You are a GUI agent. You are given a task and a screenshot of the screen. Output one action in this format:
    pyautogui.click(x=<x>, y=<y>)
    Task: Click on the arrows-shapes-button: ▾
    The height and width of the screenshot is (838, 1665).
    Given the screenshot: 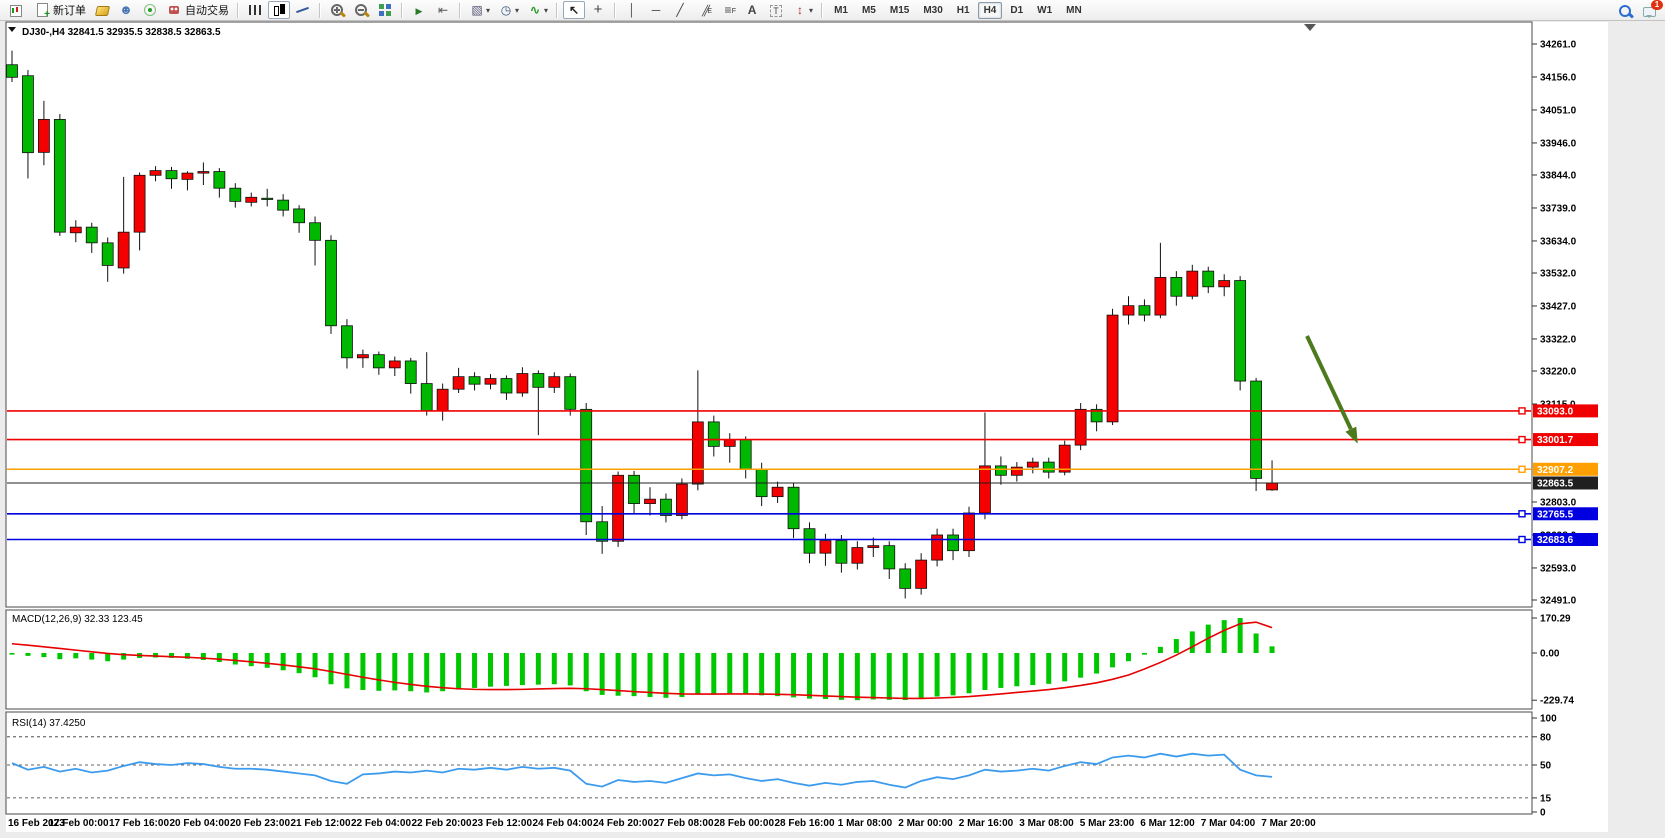 What is the action you would take?
    pyautogui.click(x=802, y=10)
    